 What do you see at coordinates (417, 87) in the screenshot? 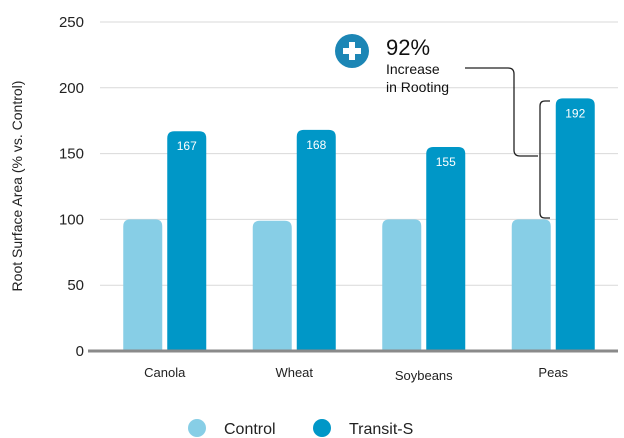
I see `annotation-line2: in Rooting` at bounding box center [417, 87].